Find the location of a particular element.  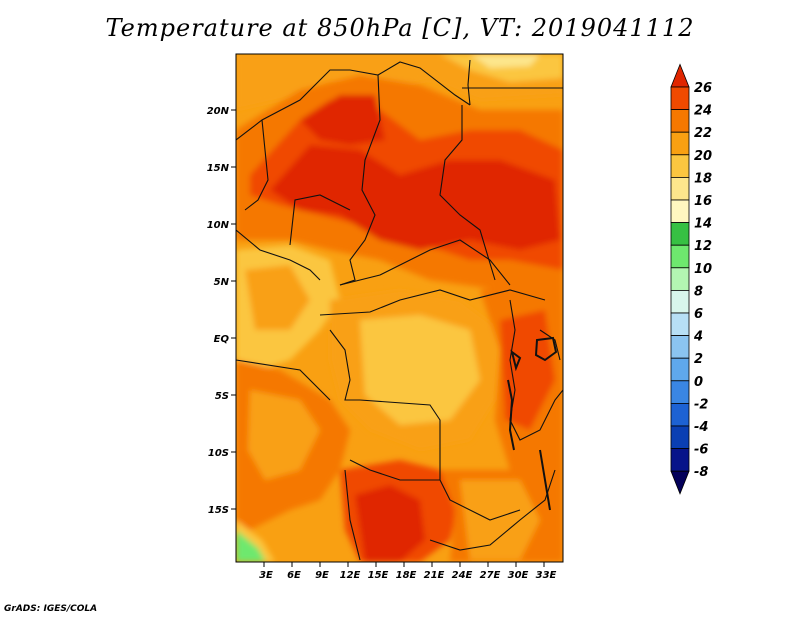

colorbar-label: 12 is located at coordinates (703, 246).